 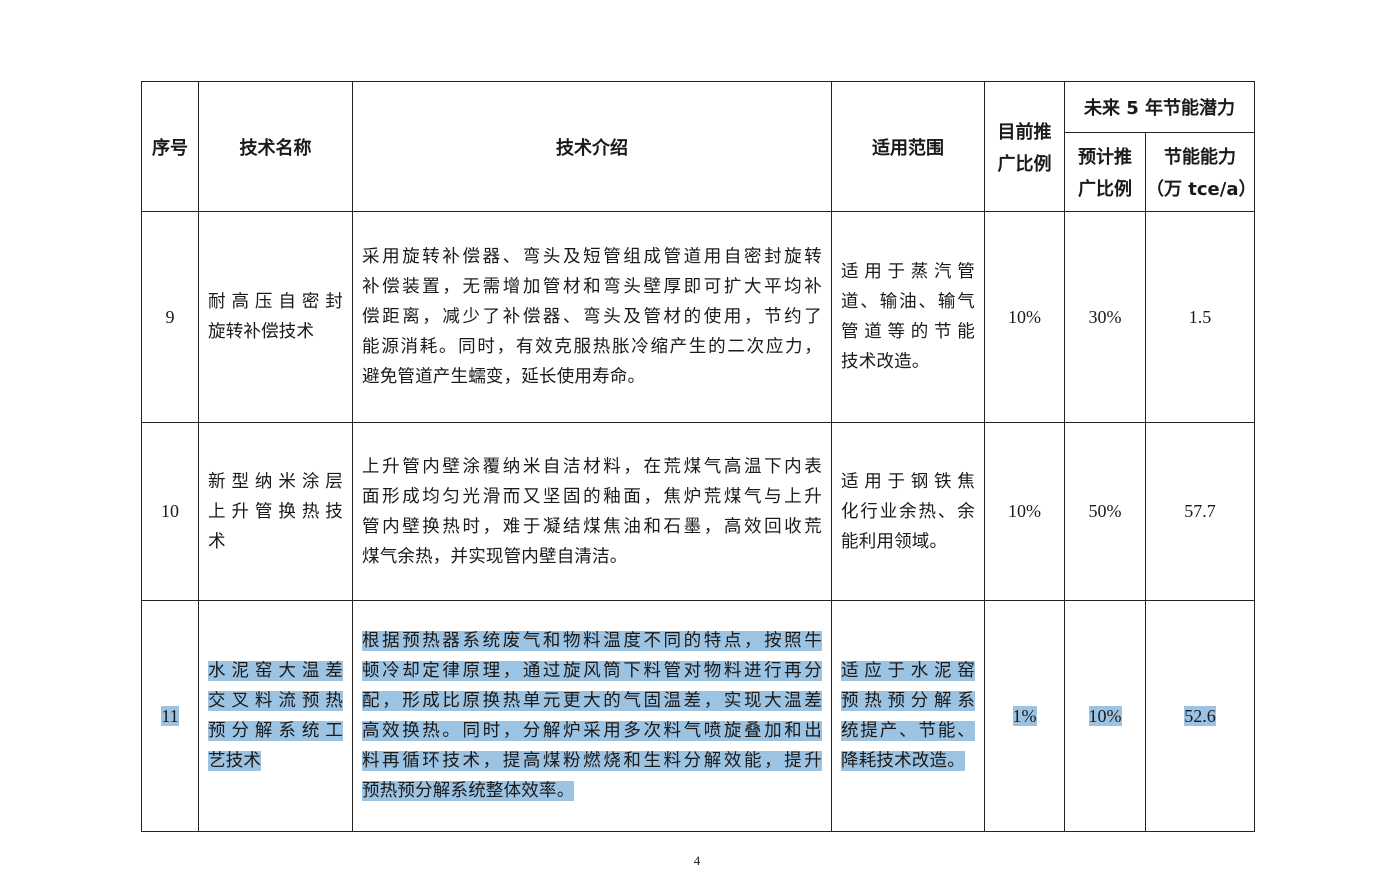 I want to click on cell-name: 耐高压自密封 旋转补偿技术, so click(x=275, y=317).